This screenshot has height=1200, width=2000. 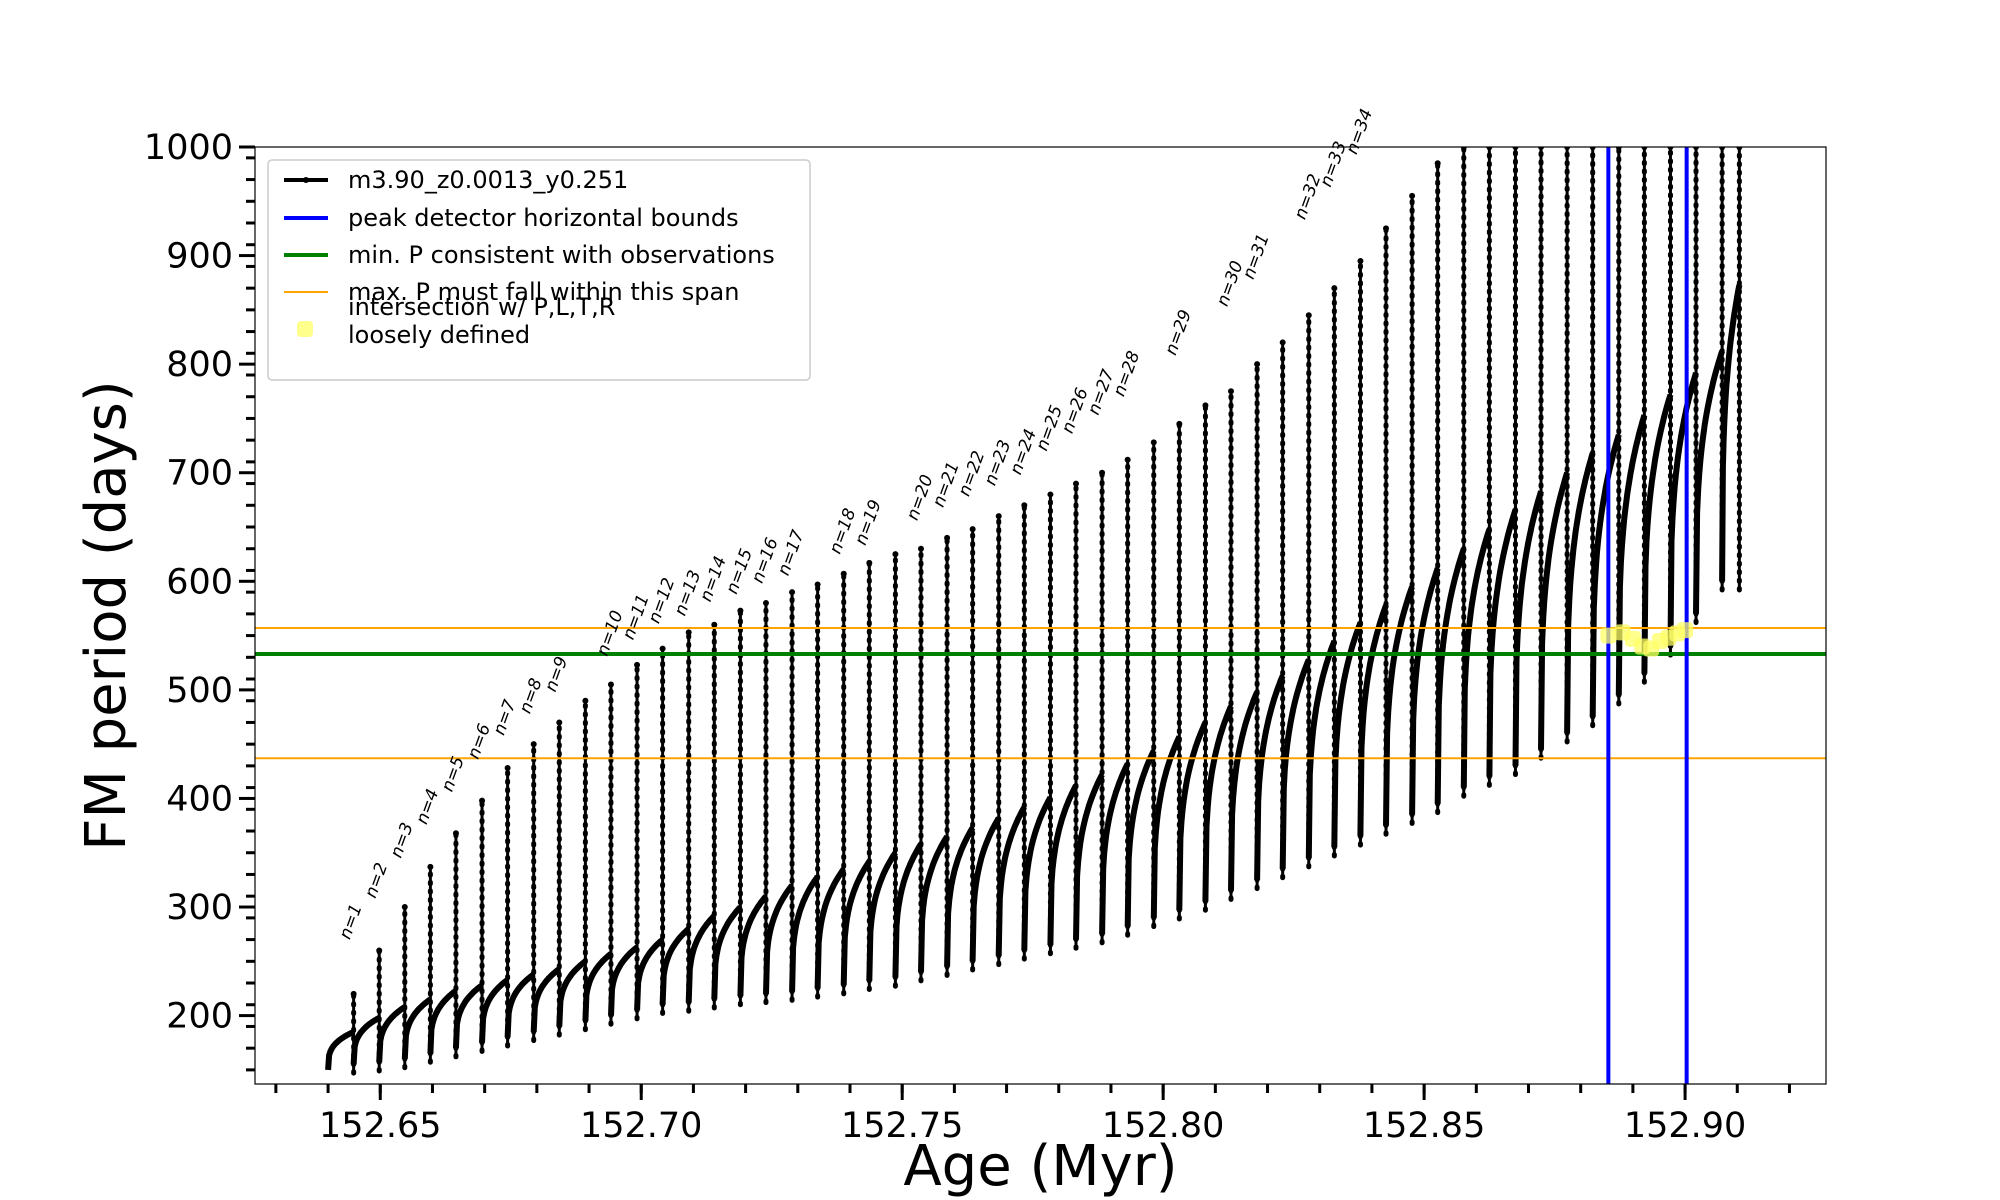 I want to click on legend-label-4: max. P must fall within this span, so click(x=543, y=292).